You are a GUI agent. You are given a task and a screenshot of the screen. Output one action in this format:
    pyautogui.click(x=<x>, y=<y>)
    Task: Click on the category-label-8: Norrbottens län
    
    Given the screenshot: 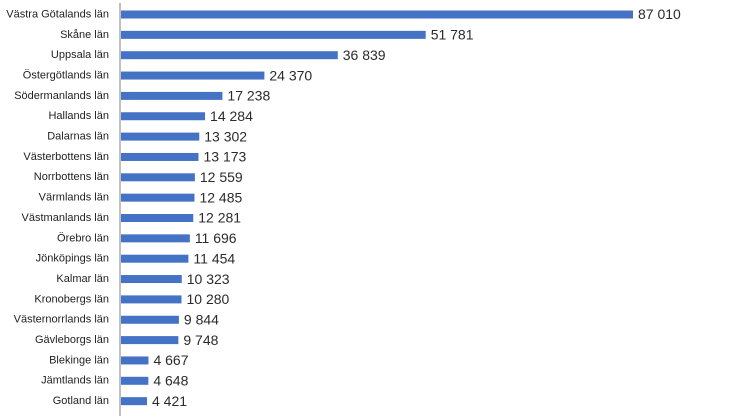 What is the action you would take?
    pyautogui.click(x=71, y=177)
    